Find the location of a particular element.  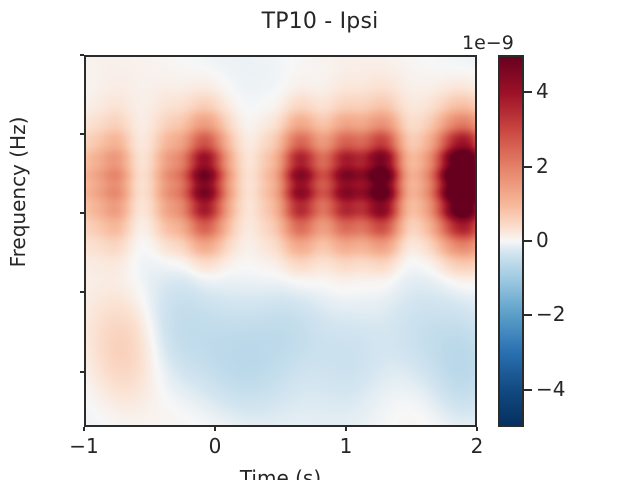

colorbar-gradient is located at coordinates (511, 241).